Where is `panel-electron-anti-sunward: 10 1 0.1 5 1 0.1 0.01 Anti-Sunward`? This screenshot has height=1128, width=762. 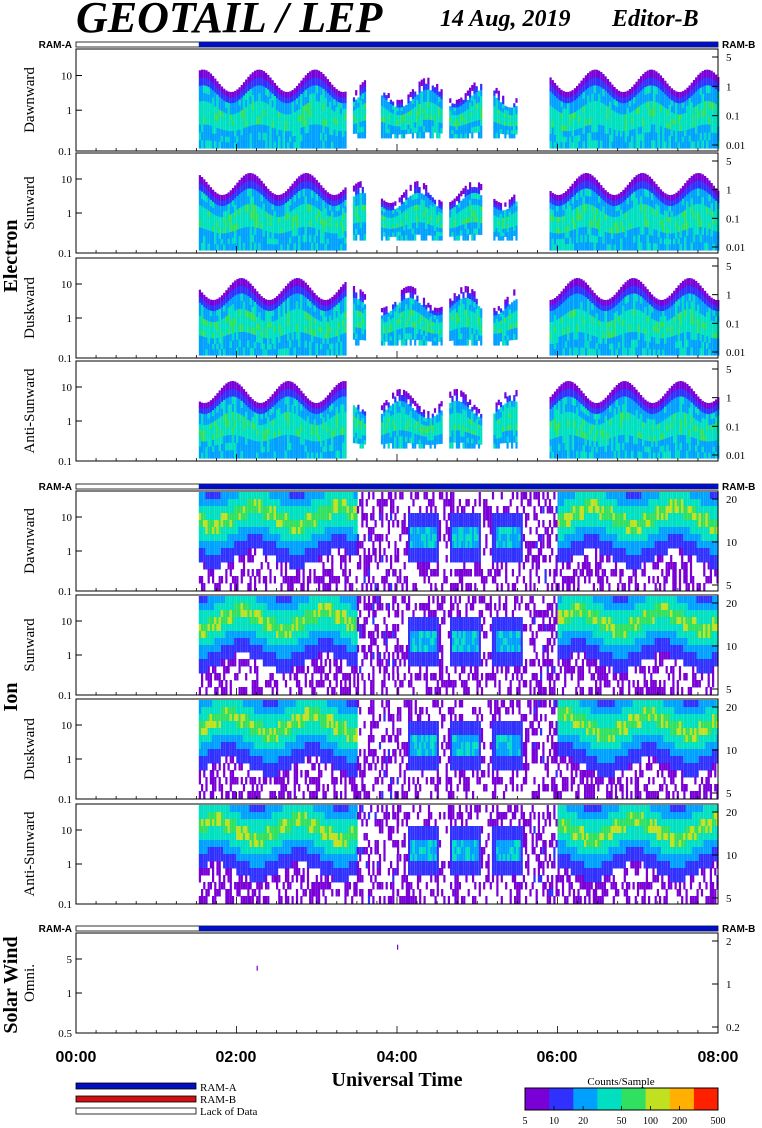
panel-electron-anti-sunward: 10 1 0.1 5 1 0.1 0.01 Anti-Sunward is located at coordinates (383, 414).